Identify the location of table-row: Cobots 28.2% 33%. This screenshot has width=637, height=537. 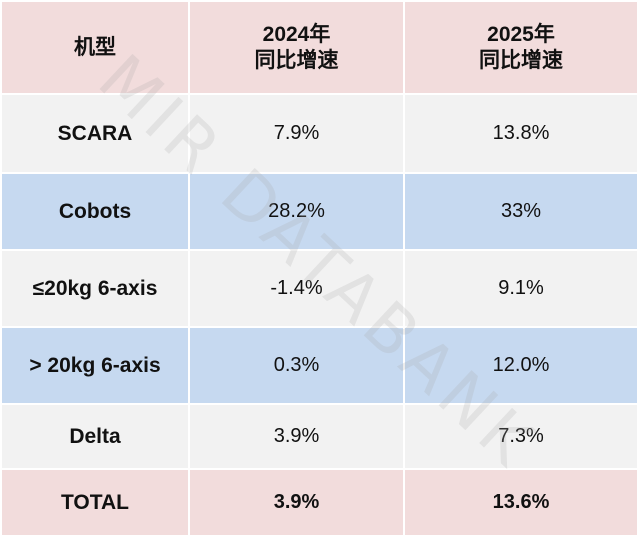
(318, 211).